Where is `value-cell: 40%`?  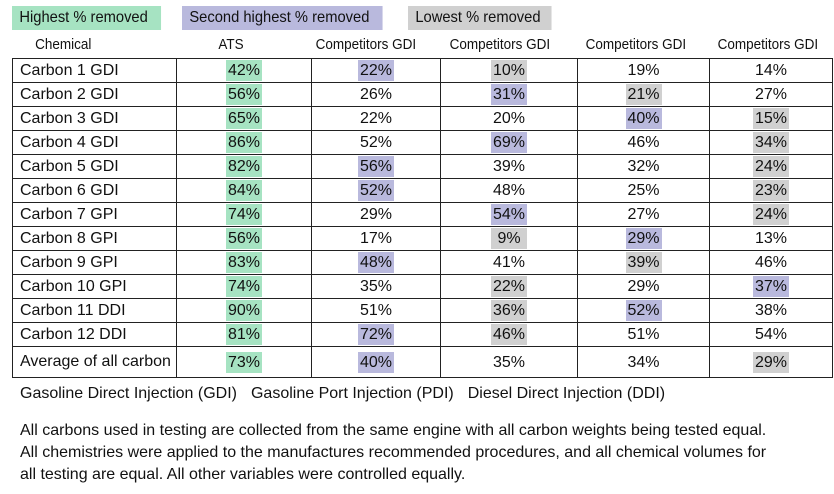 value-cell: 40% is located at coordinates (376, 362).